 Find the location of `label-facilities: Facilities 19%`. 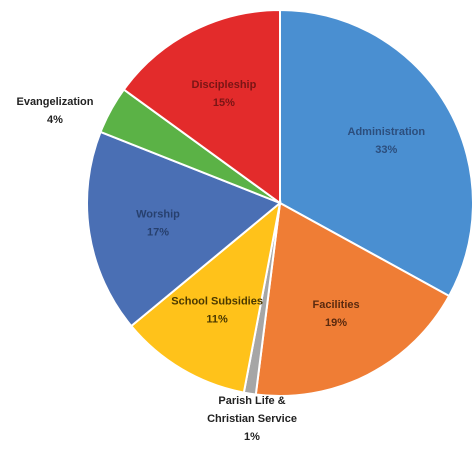

label-facilities: Facilities 19% is located at coordinates (336, 314).